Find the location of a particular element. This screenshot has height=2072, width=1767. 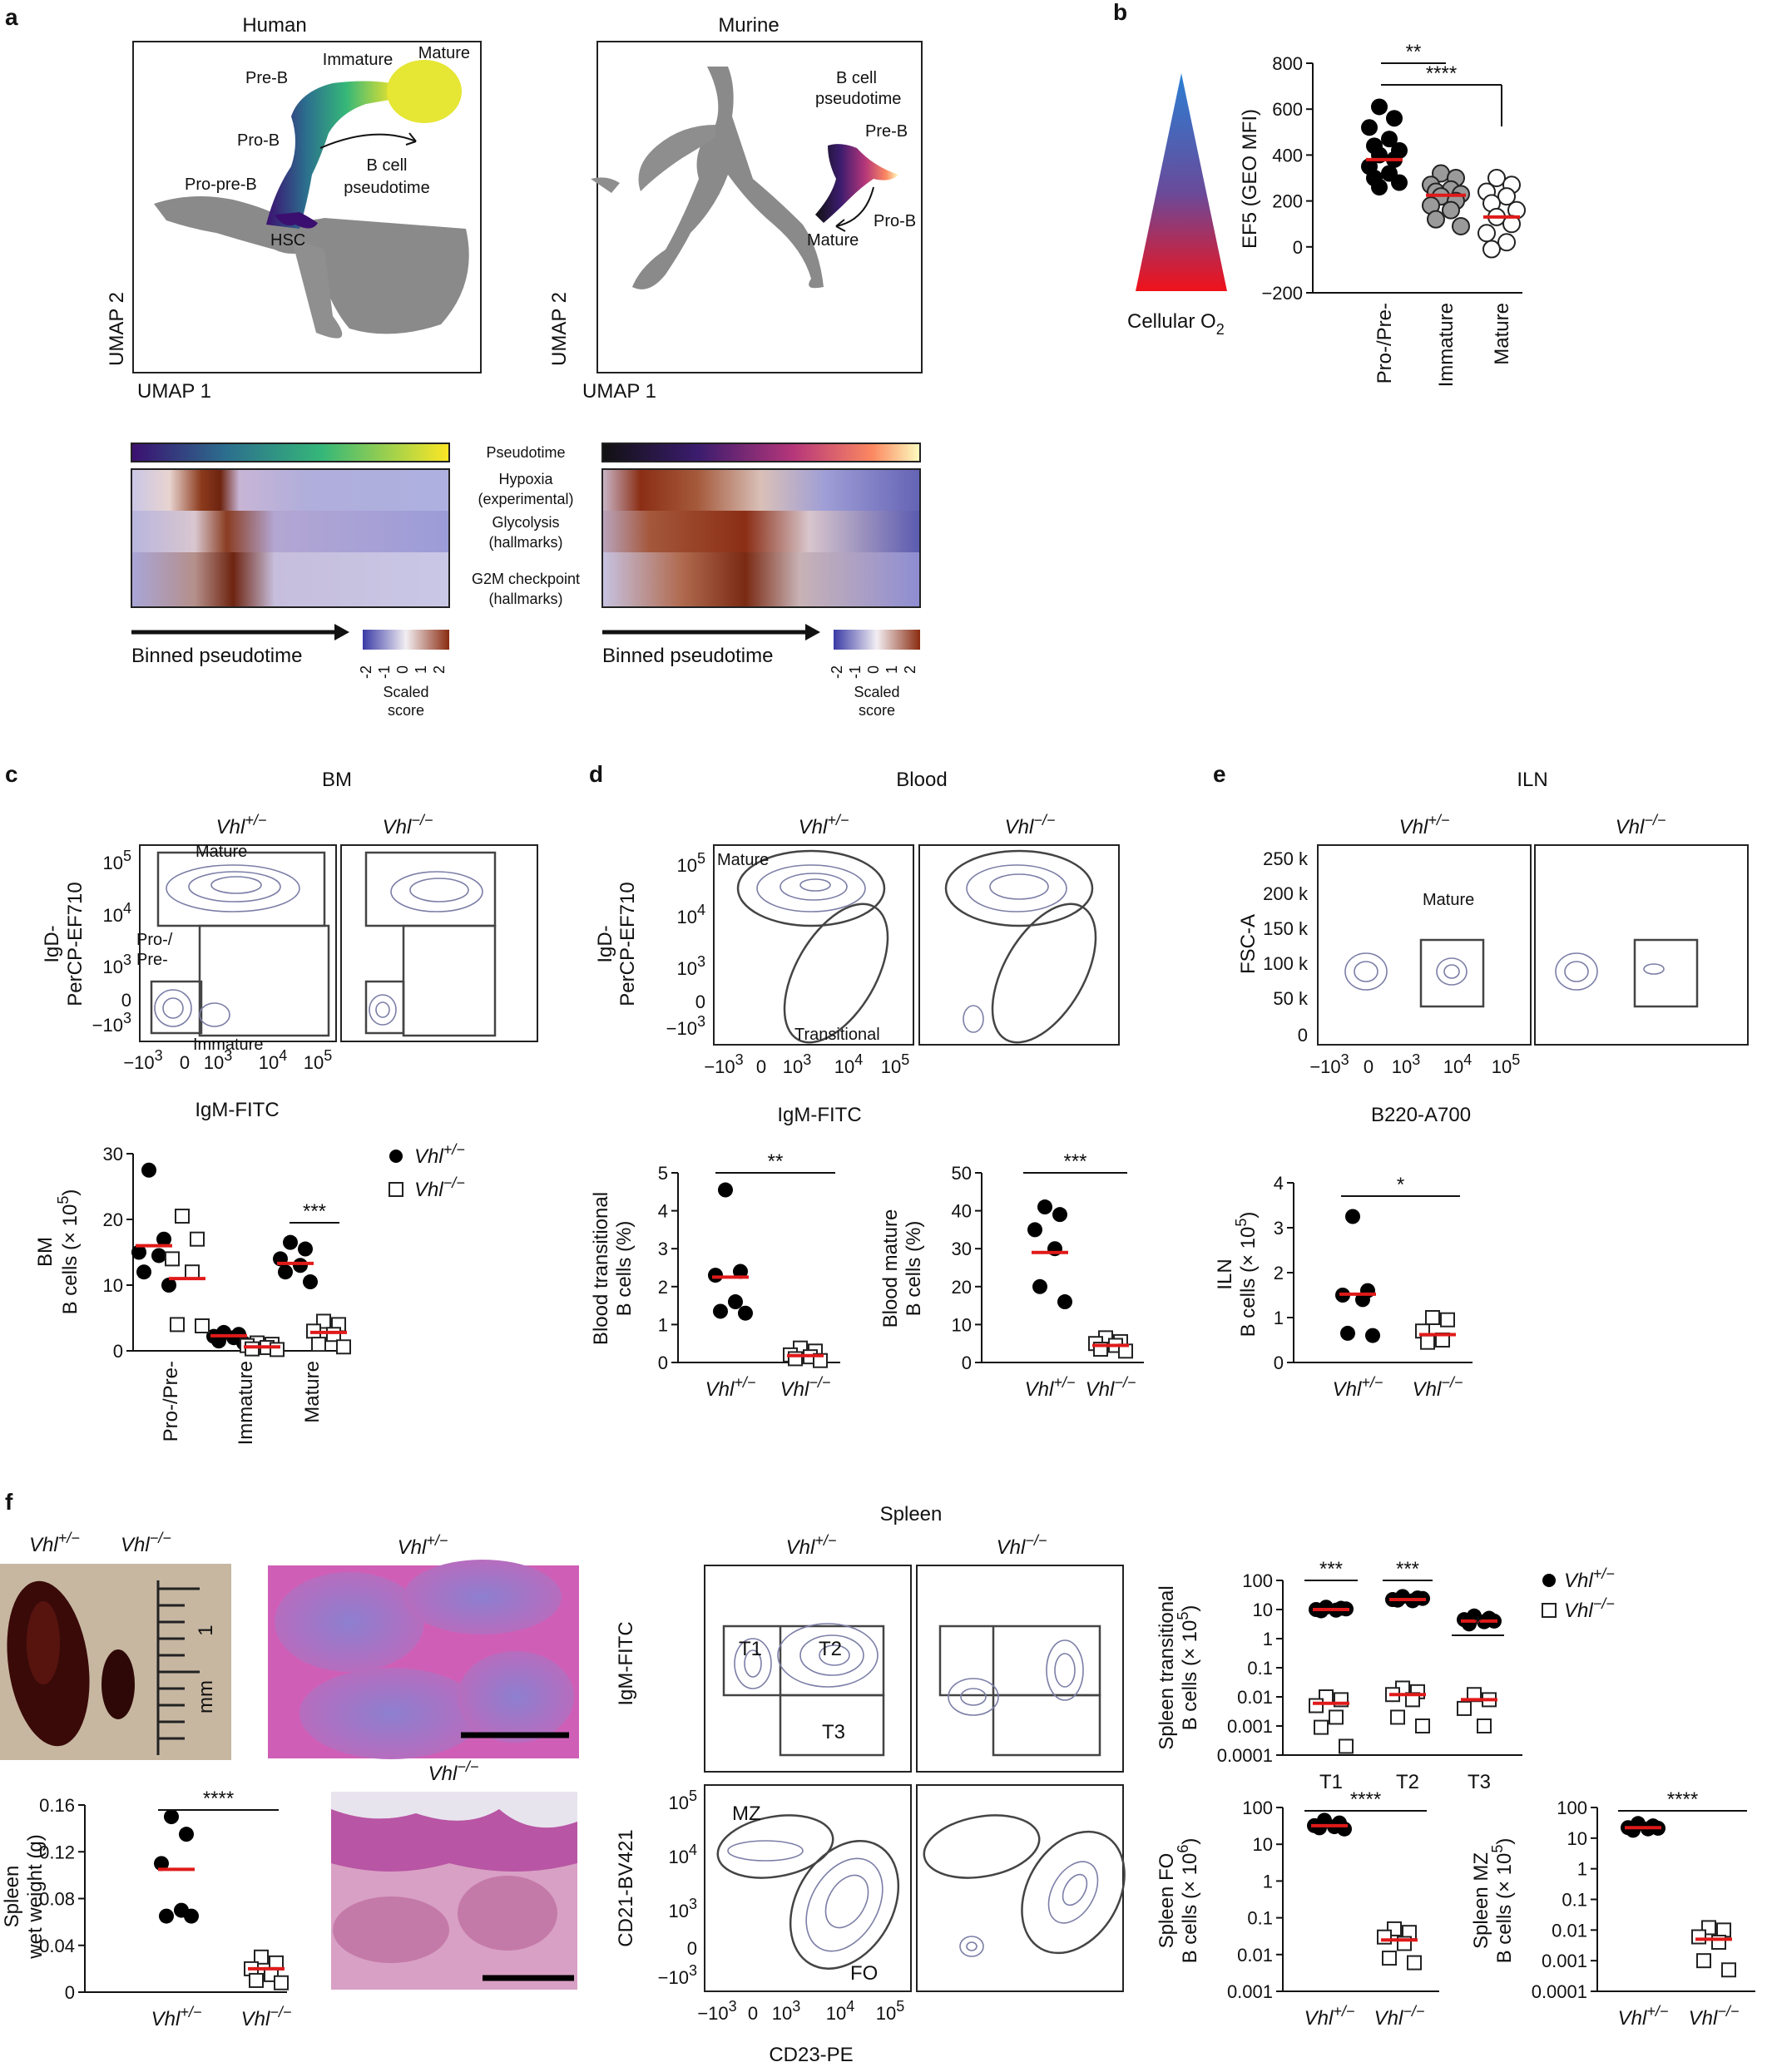

y-tick-label: 40 is located at coordinates (962, 1211).